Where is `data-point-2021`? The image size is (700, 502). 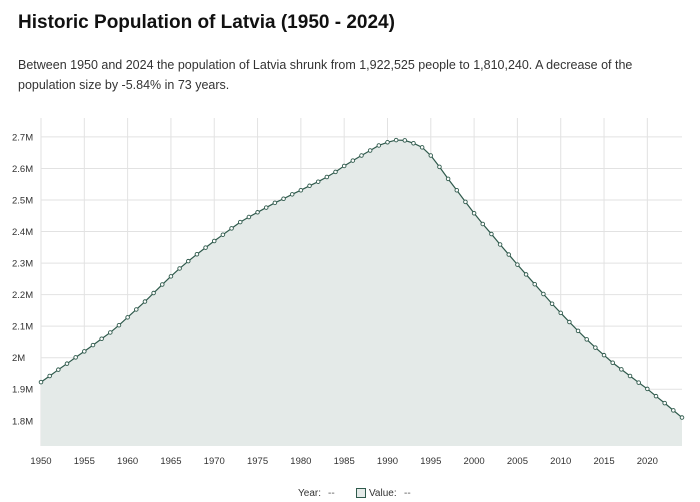
data-point-2021 is located at coordinates (656, 396).